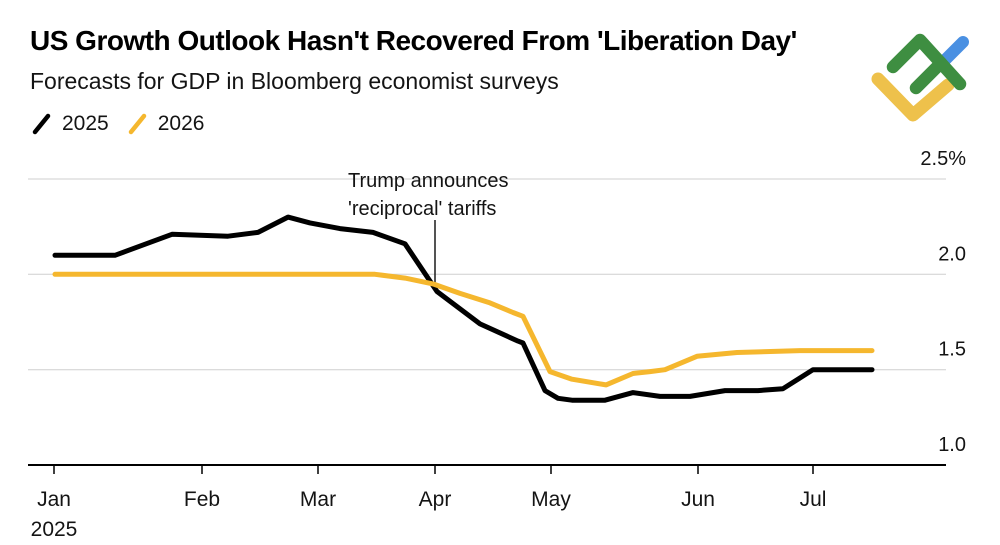 This screenshot has width=1000, height=545. I want to click on y-axis-label: 1.0, so click(952, 445).